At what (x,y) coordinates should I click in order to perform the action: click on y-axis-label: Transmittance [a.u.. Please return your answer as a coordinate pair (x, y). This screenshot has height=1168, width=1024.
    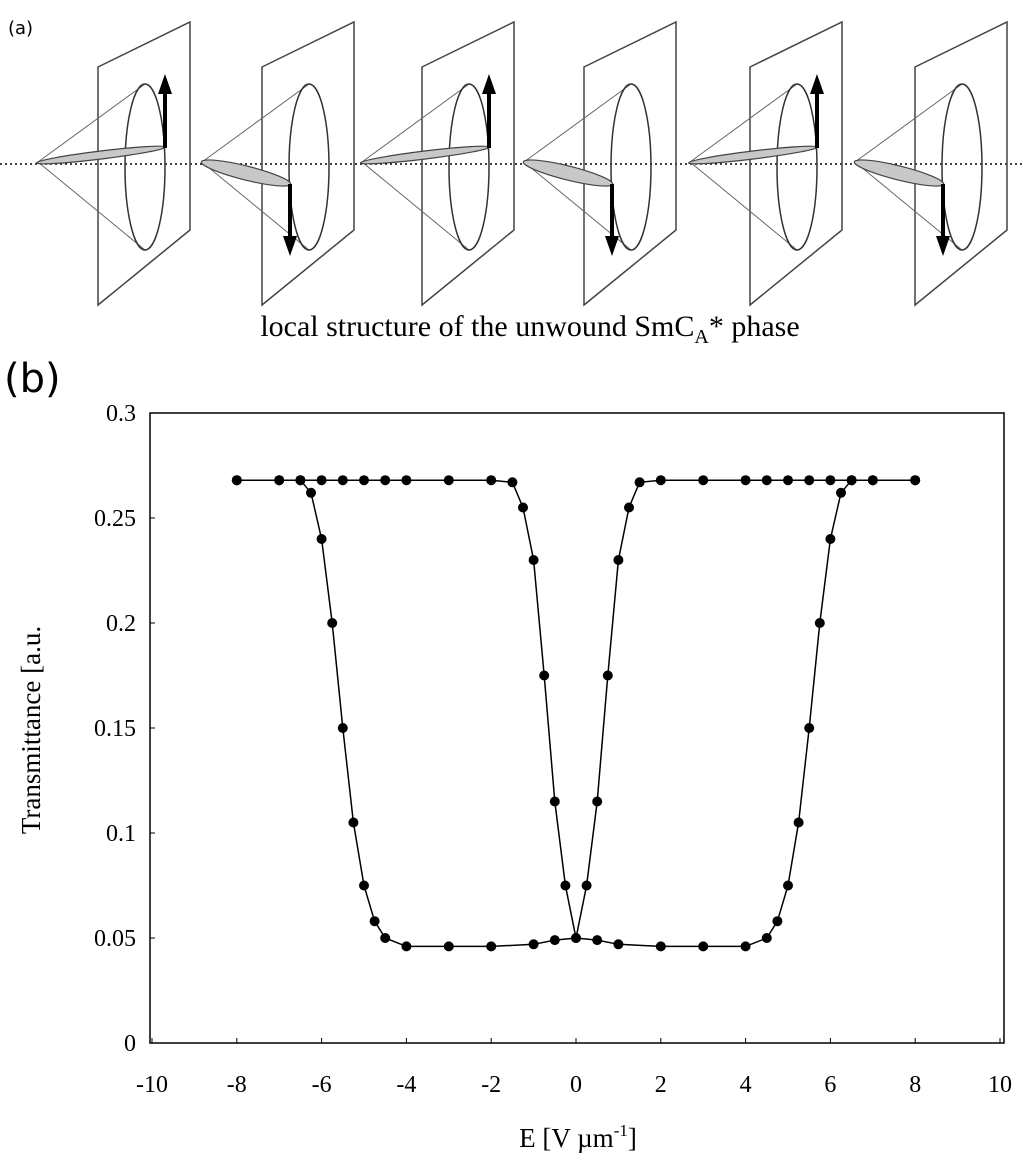
    Looking at the image, I should click on (31, 730).